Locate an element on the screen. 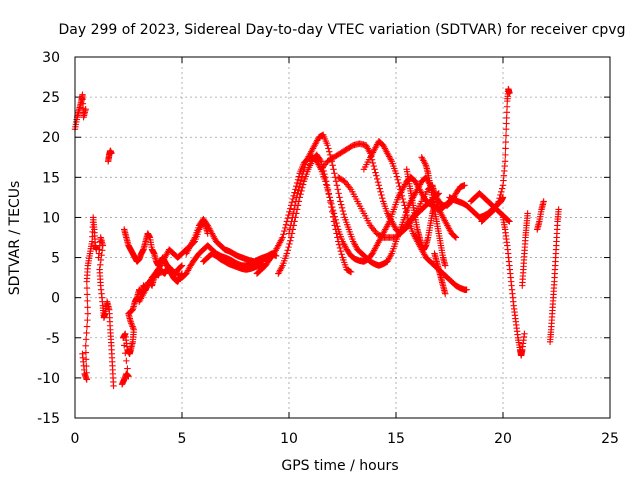  y-tick-label: -5 is located at coordinates (53, 339).